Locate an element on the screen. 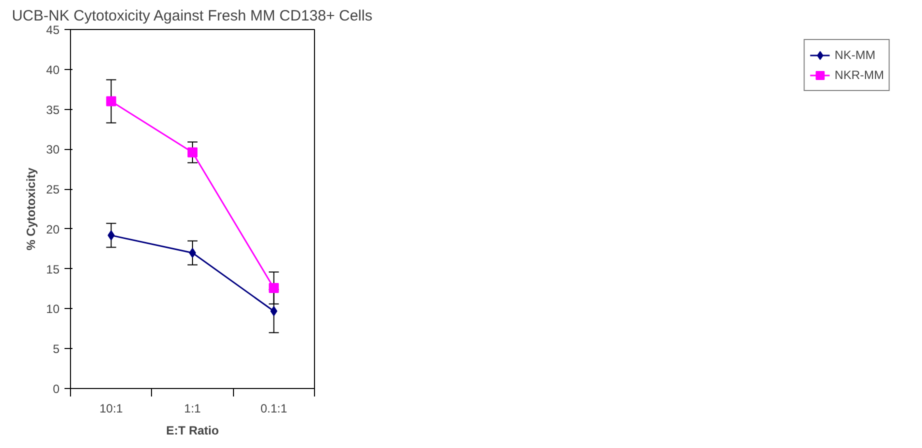 The image size is (922, 448). y-axis-title: % Cytotoxicity is located at coordinates (31, 208).